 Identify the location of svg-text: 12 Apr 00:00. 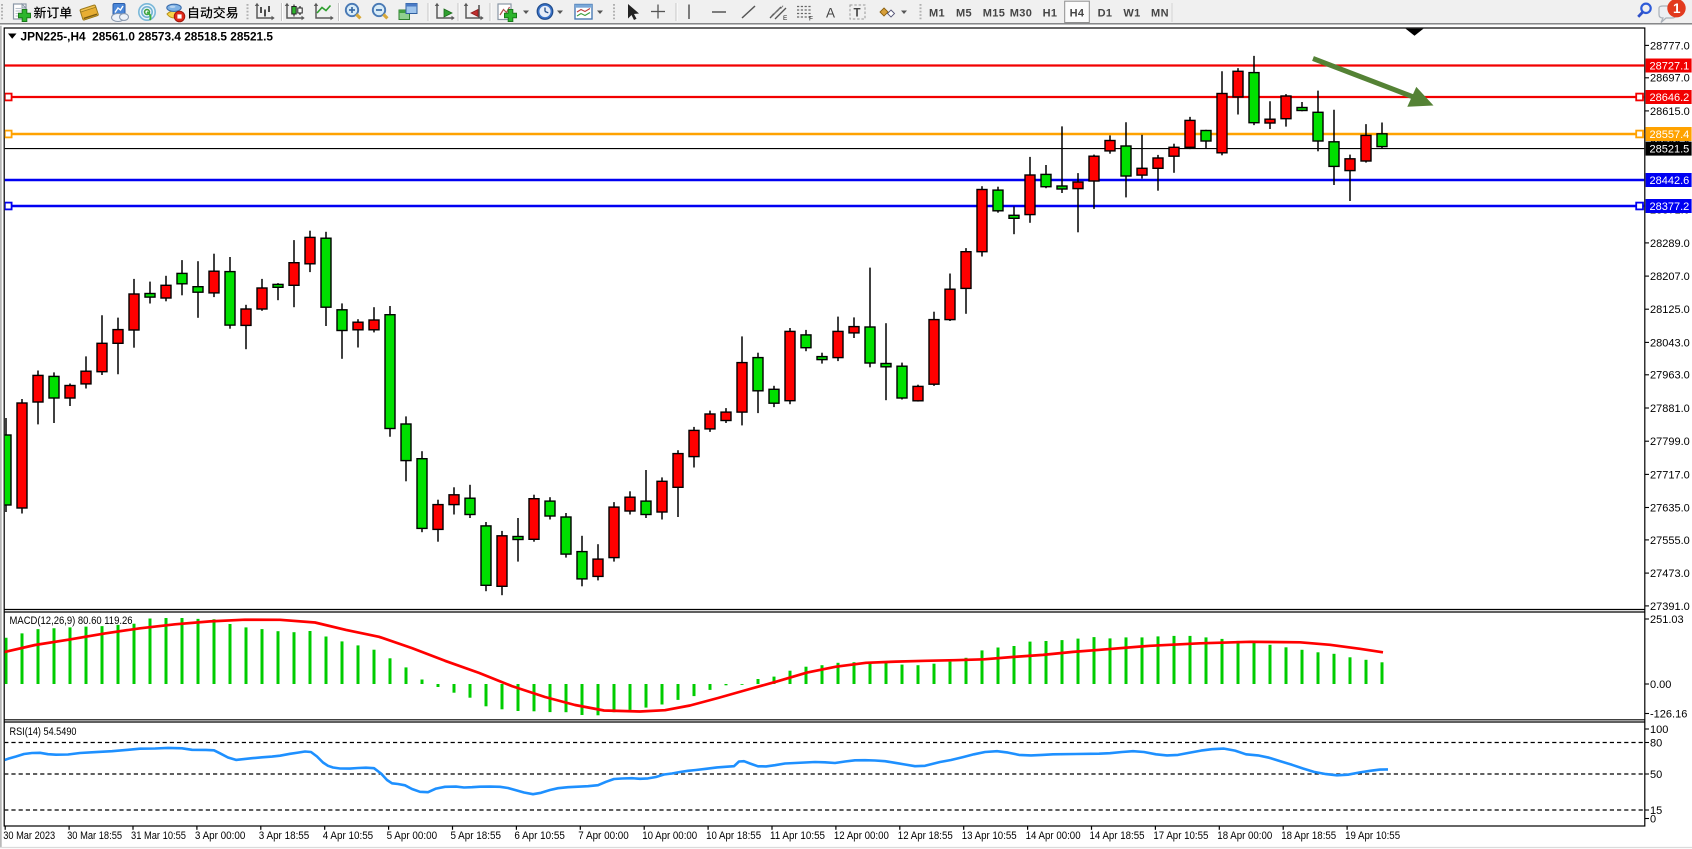
(861, 836).